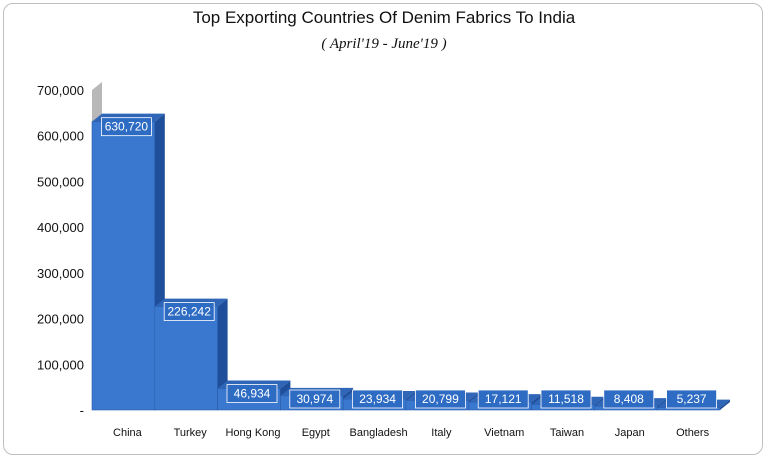 The image size is (768, 460). I want to click on data-label: 46,934, so click(252, 394).